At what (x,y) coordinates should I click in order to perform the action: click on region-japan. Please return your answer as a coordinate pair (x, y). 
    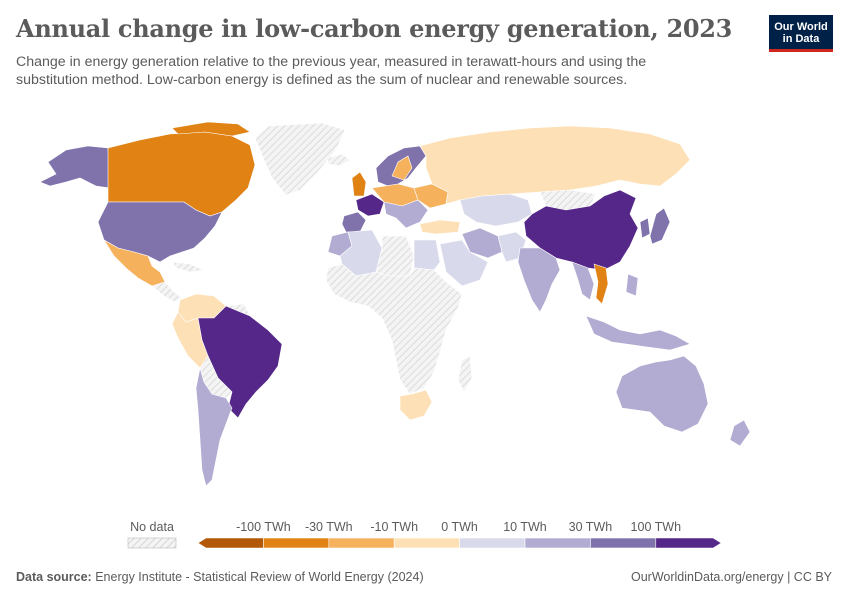
    Looking at the image, I should click on (660, 226).